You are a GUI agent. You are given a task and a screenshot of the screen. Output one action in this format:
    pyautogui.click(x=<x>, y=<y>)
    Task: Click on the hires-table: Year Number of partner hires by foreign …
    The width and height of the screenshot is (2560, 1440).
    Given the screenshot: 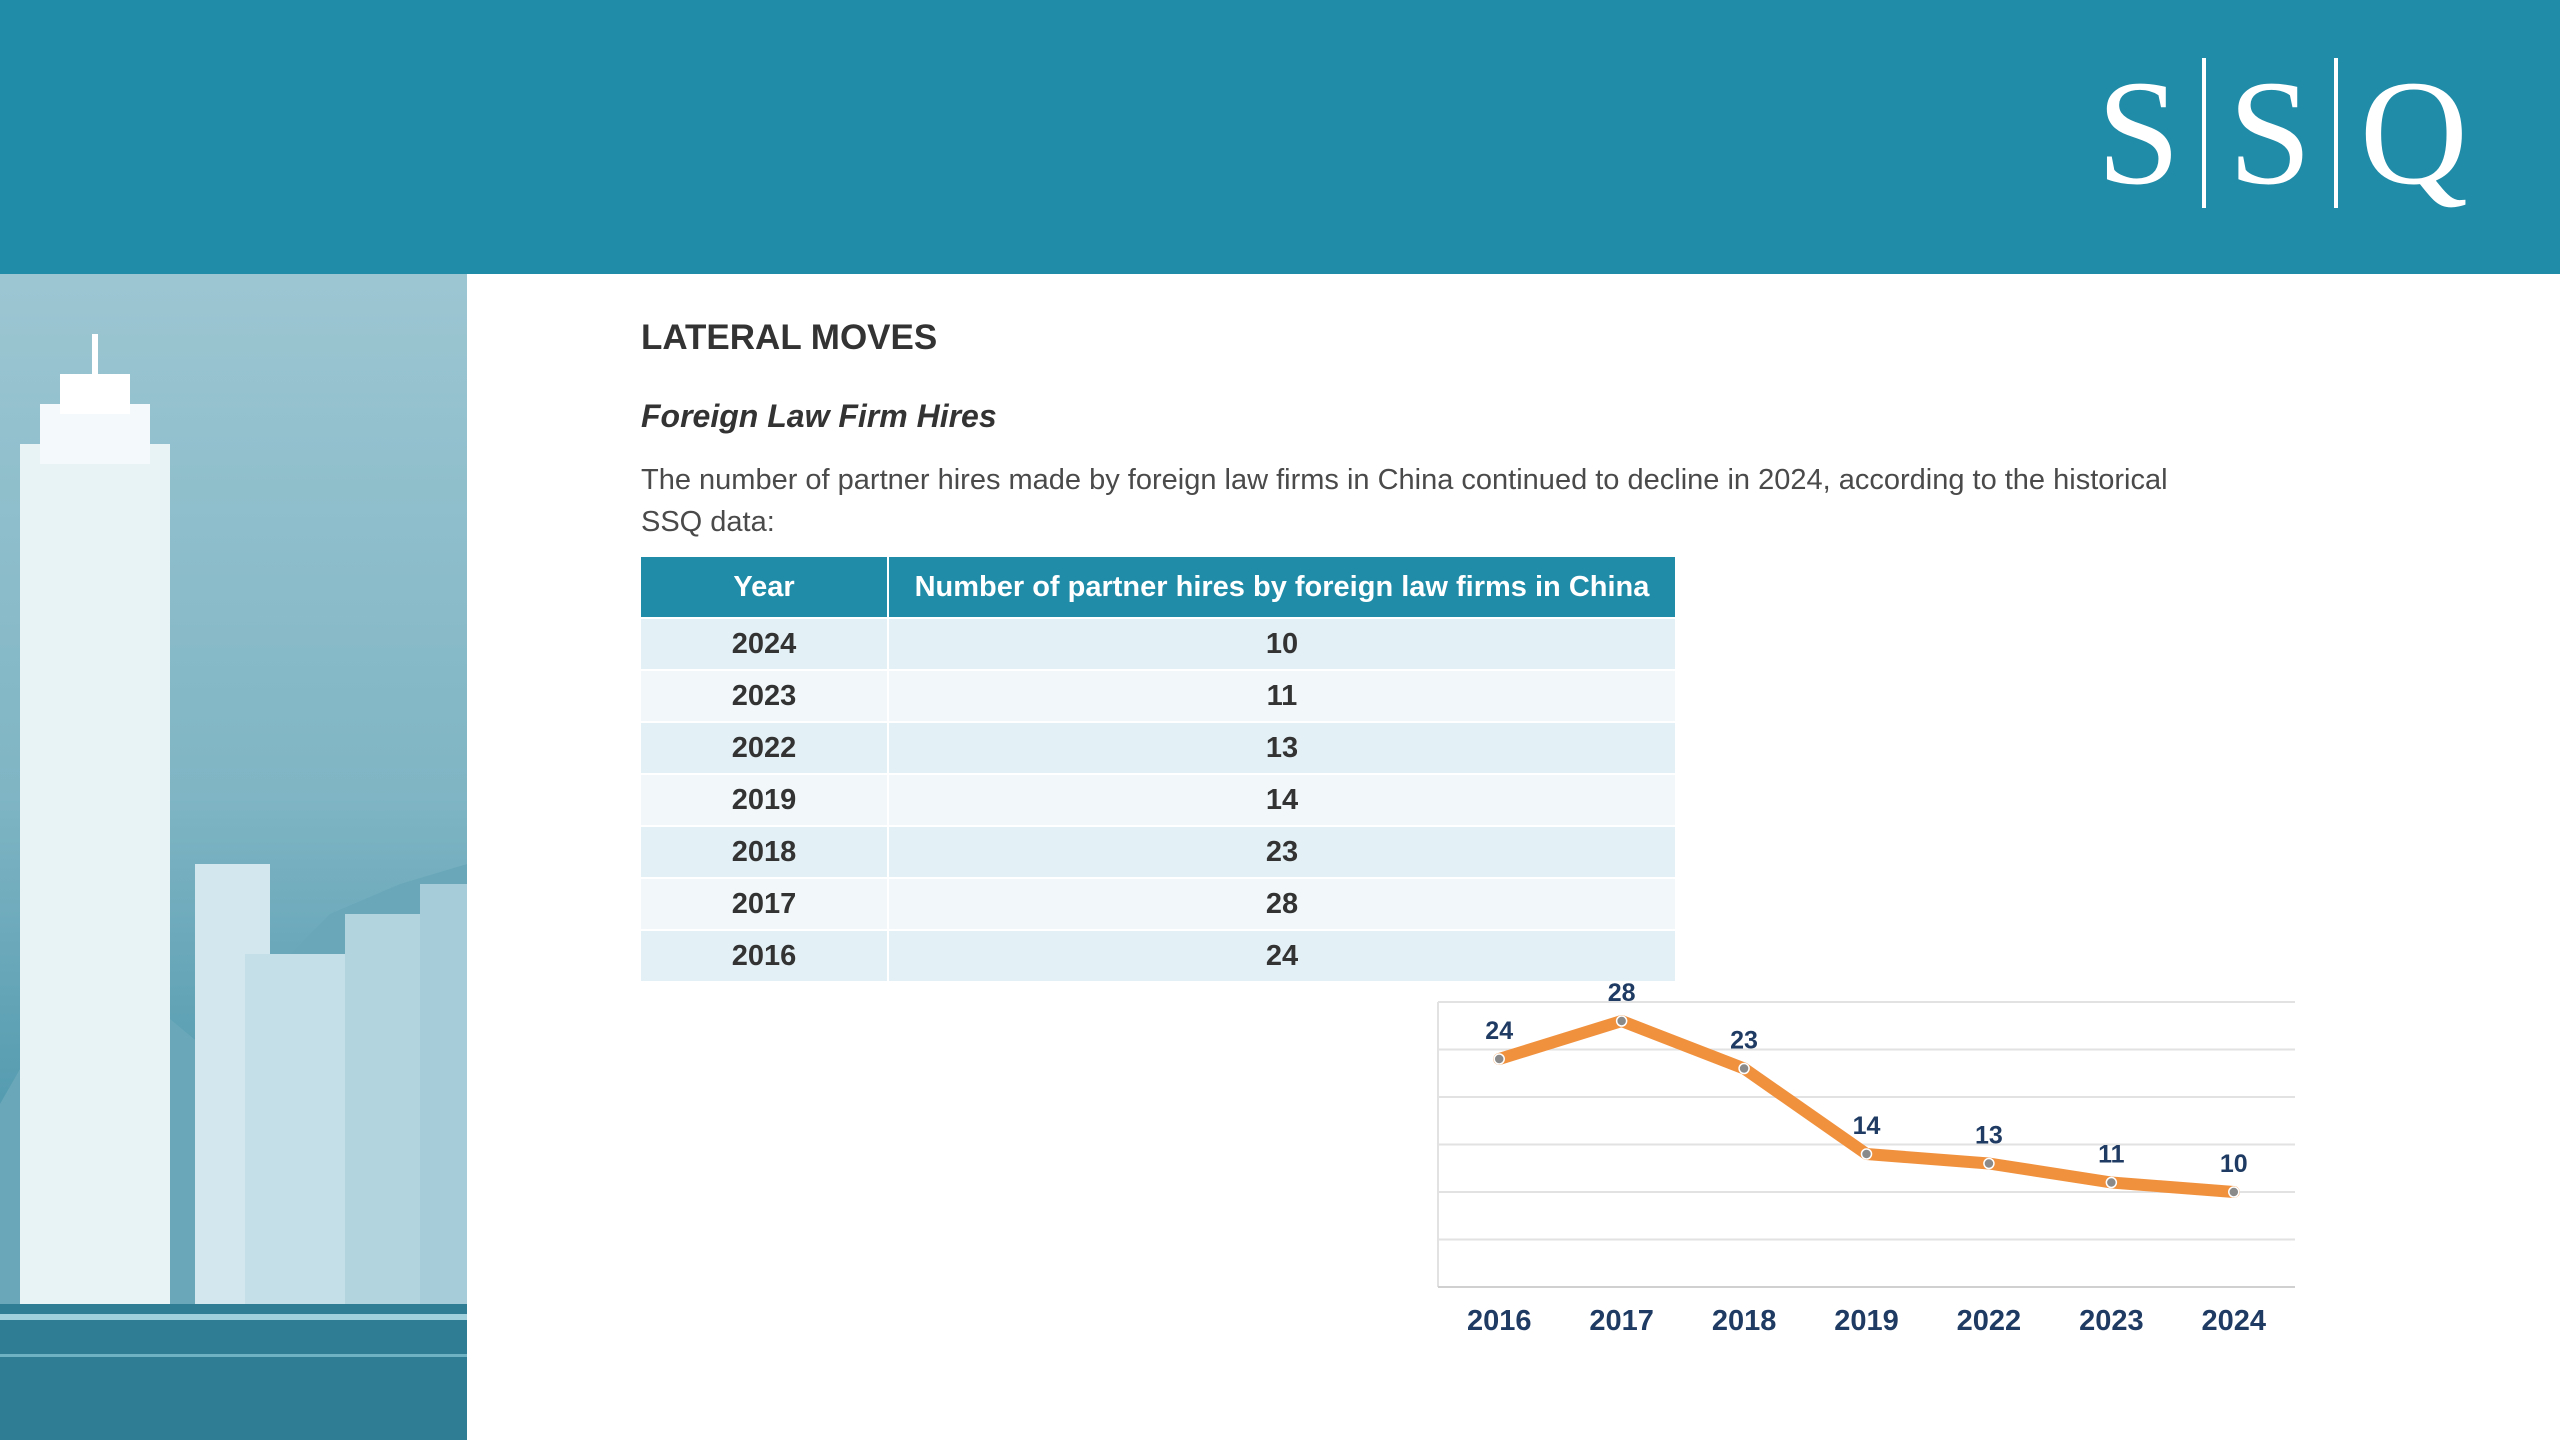 What is the action you would take?
    pyautogui.click(x=1158, y=769)
    